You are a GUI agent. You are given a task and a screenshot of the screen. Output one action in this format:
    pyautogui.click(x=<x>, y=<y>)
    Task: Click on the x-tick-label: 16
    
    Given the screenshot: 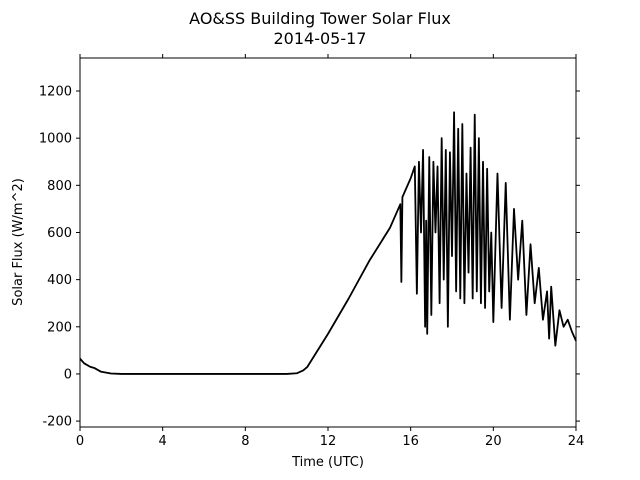 What is the action you would take?
    pyautogui.click(x=410, y=441)
    